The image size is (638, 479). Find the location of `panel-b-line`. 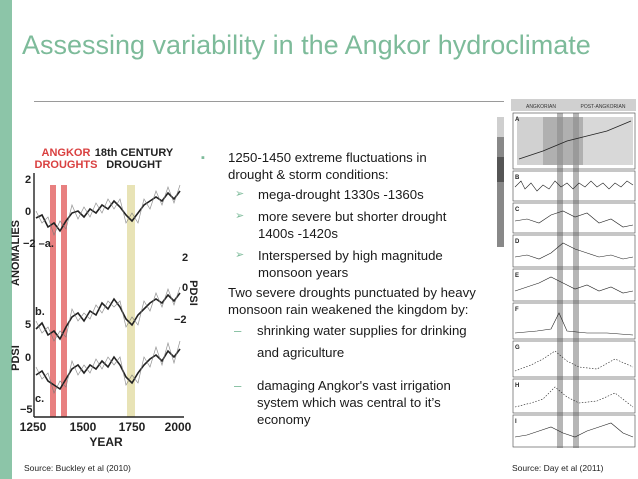

panel-b-line is located at coordinates (574, 186).